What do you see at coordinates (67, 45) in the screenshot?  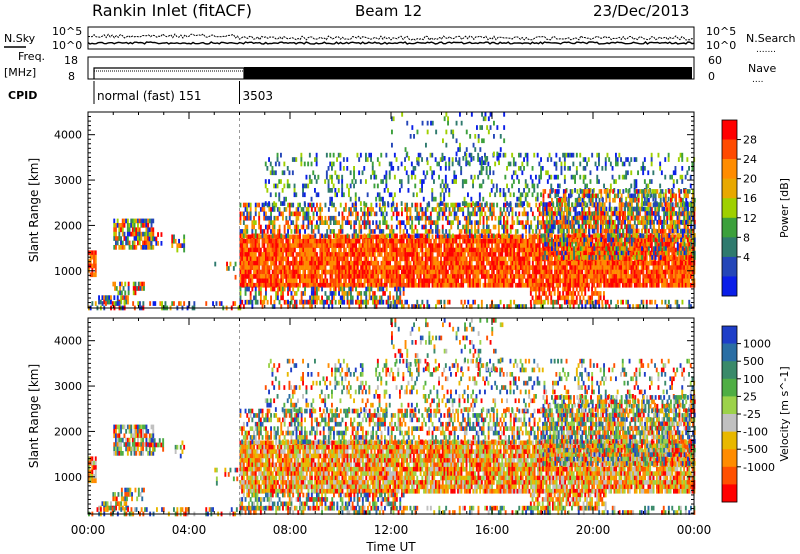 I see `count-tick-bottom-left: 10^0` at bounding box center [67, 45].